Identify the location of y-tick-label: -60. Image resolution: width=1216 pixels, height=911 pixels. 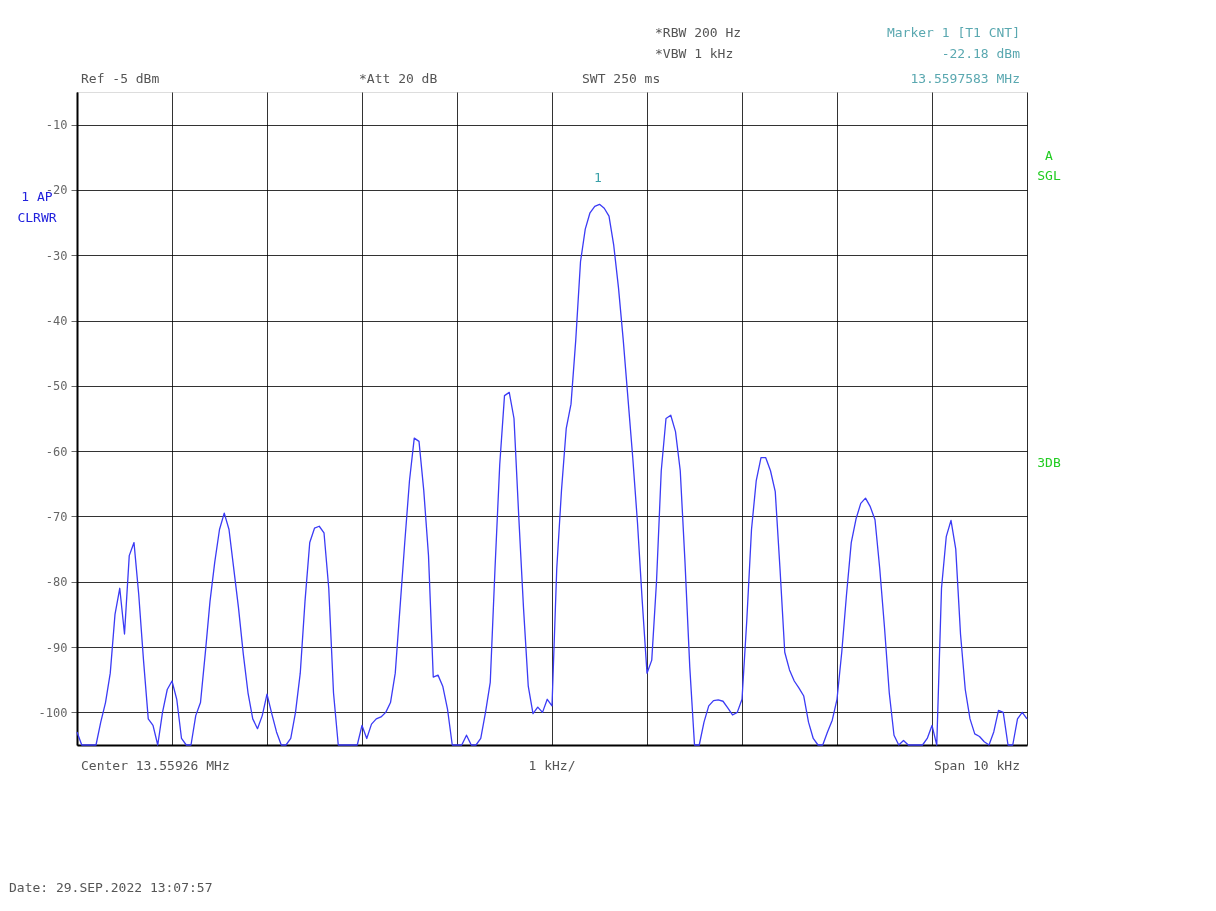
(56, 451).